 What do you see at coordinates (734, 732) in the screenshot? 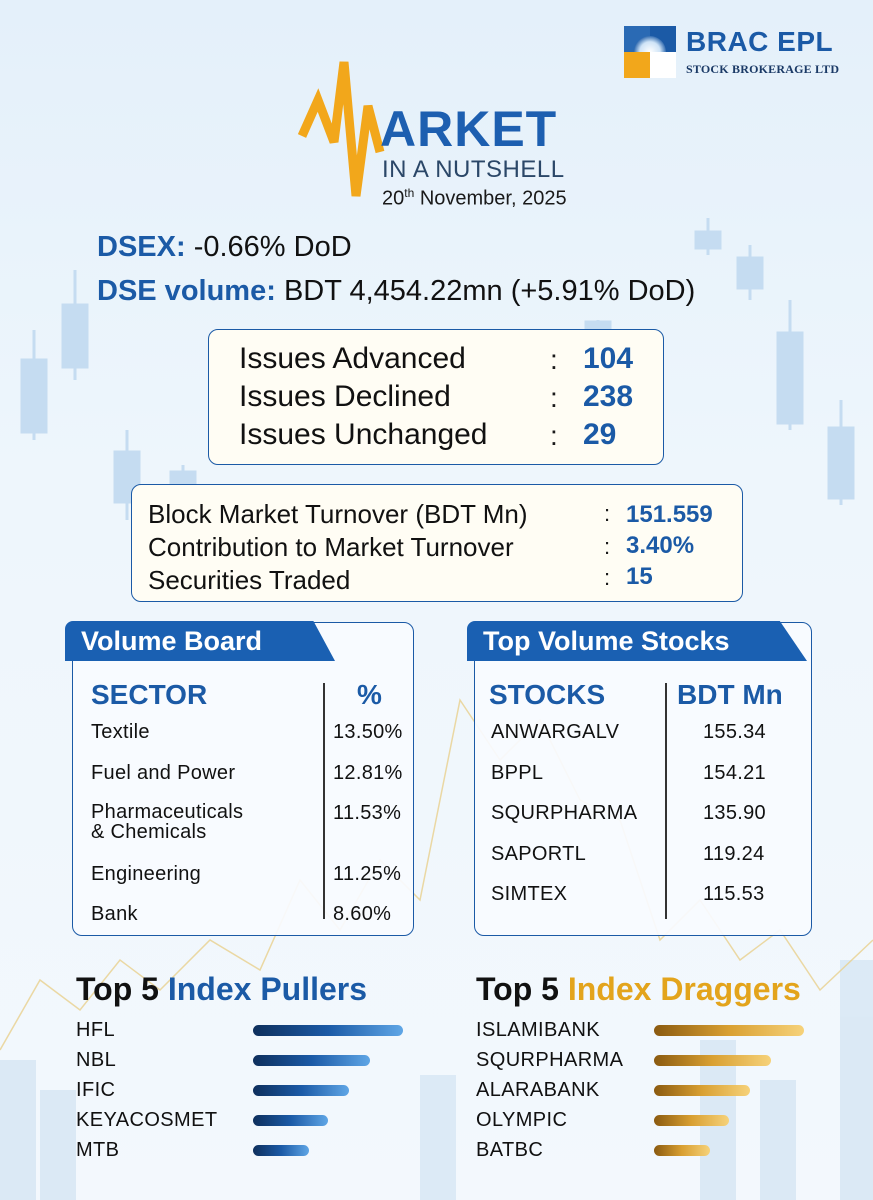
I see `stock-value: 155.34` at bounding box center [734, 732].